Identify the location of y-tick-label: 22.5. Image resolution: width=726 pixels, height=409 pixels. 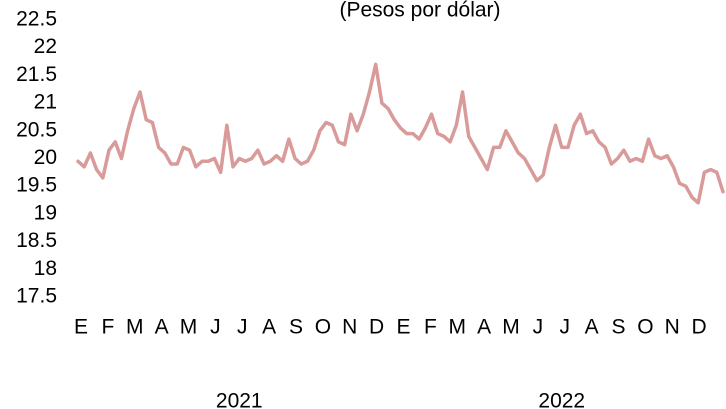
(36, 19).